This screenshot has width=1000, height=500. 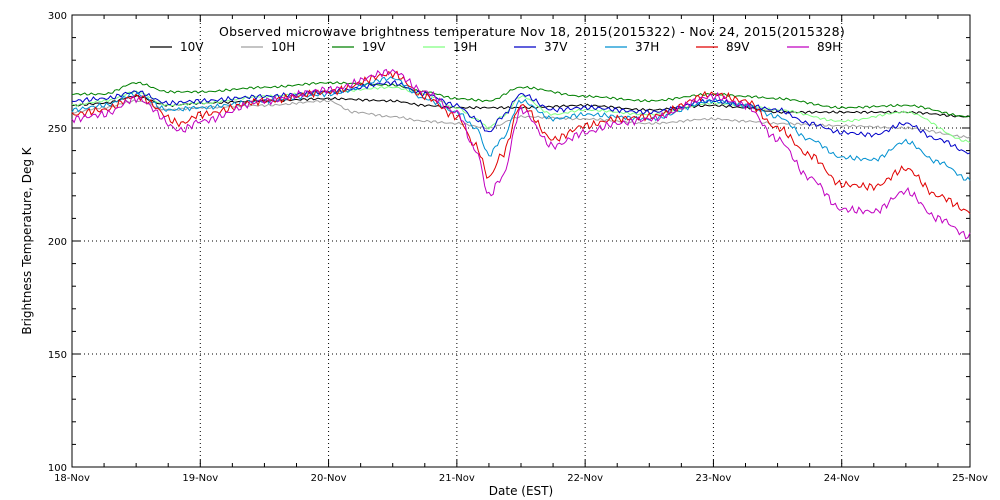 What do you see at coordinates (970, 478) in the screenshot?
I see `x-tick-label: 25-Nov` at bounding box center [970, 478].